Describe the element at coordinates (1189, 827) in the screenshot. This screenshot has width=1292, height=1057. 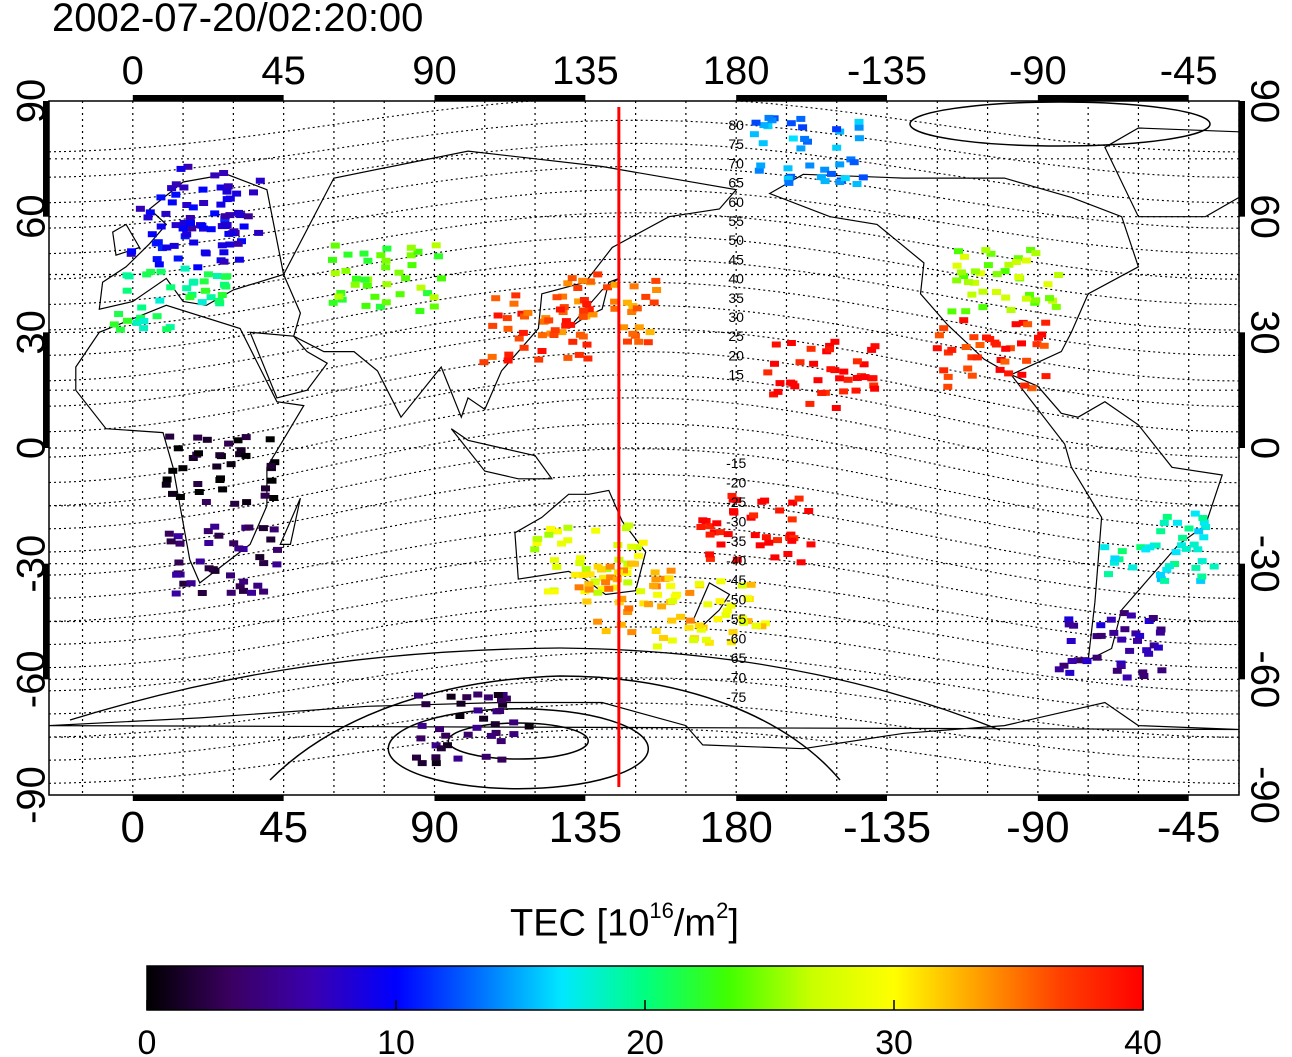
I see `lon-tick-label-bottom: -45` at that location.